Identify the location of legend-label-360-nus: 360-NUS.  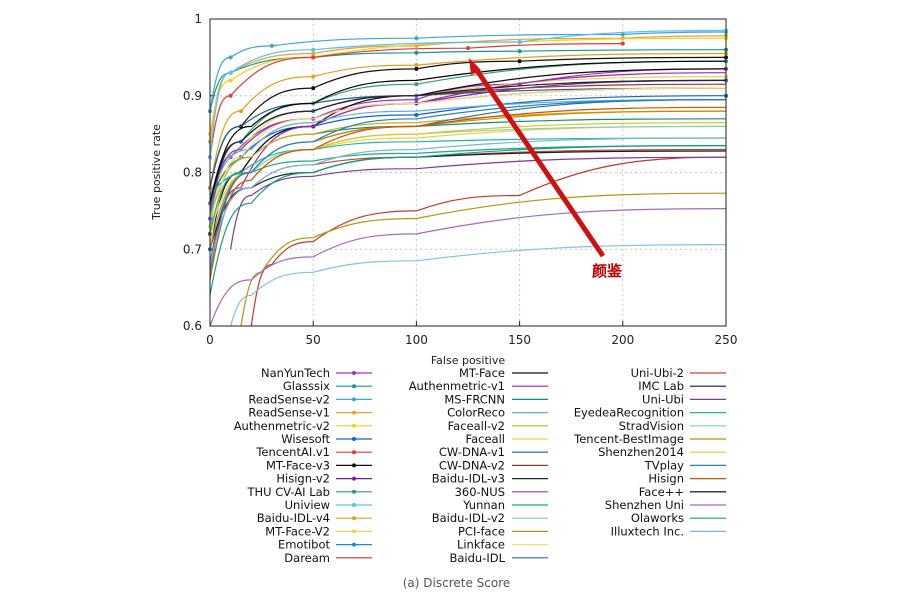
(480, 492).